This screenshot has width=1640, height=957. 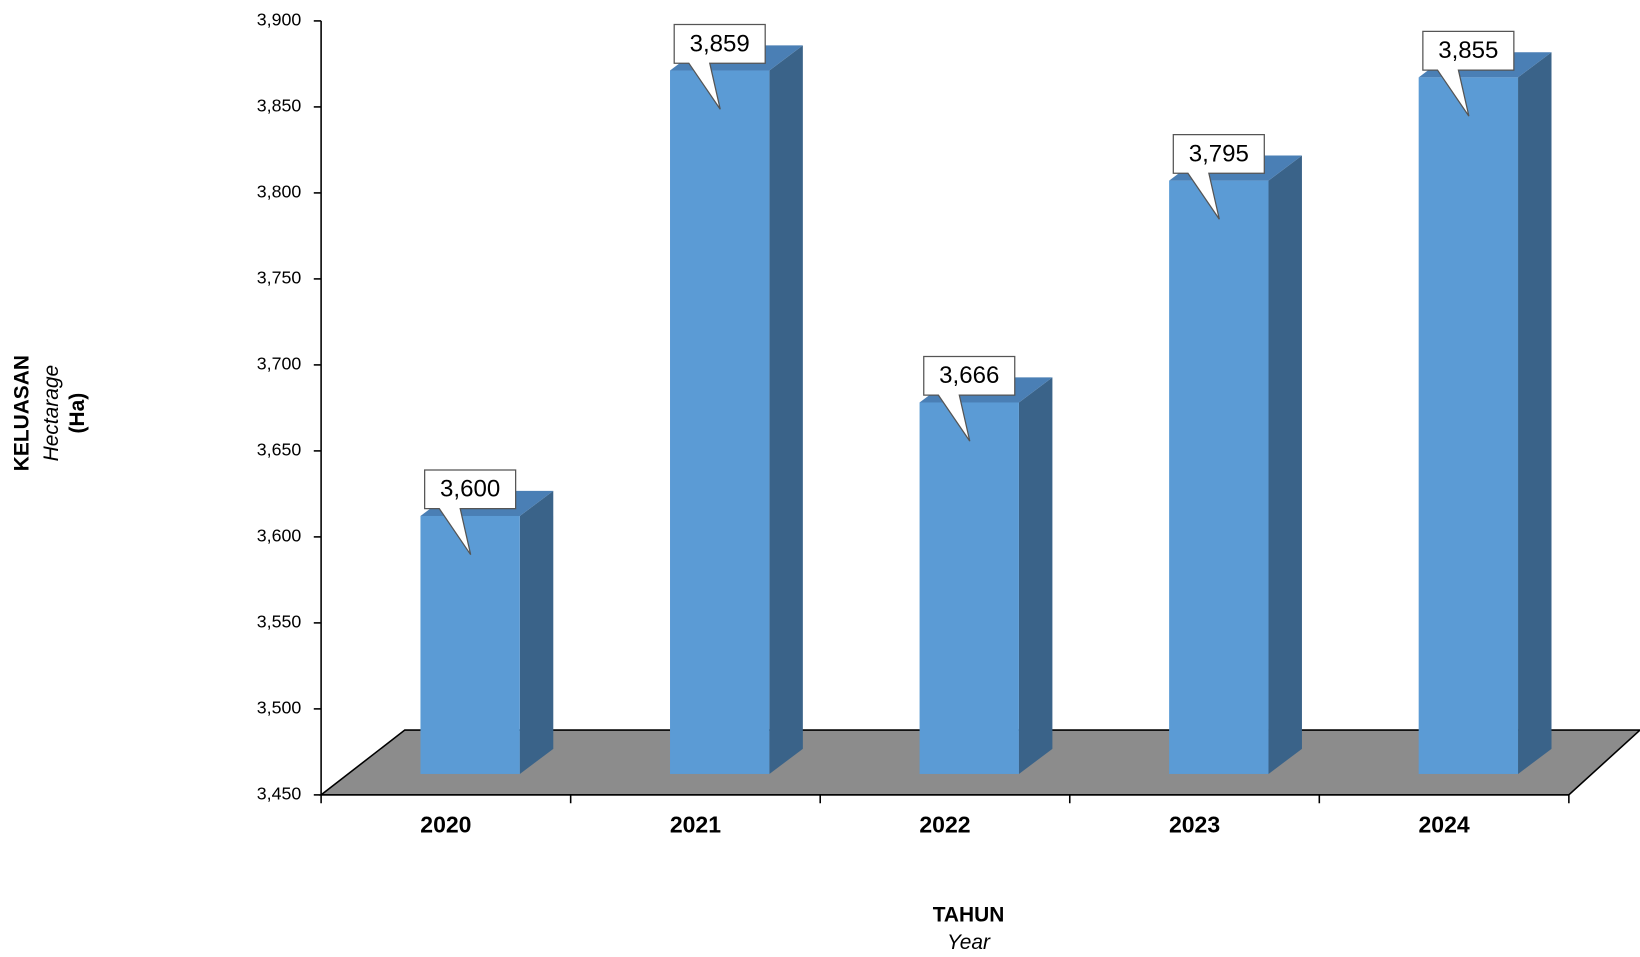 What do you see at coordinates (279, 450) in the screenshot?
I see `y-tick-label: 3,650` at bounding box center [279, 450].